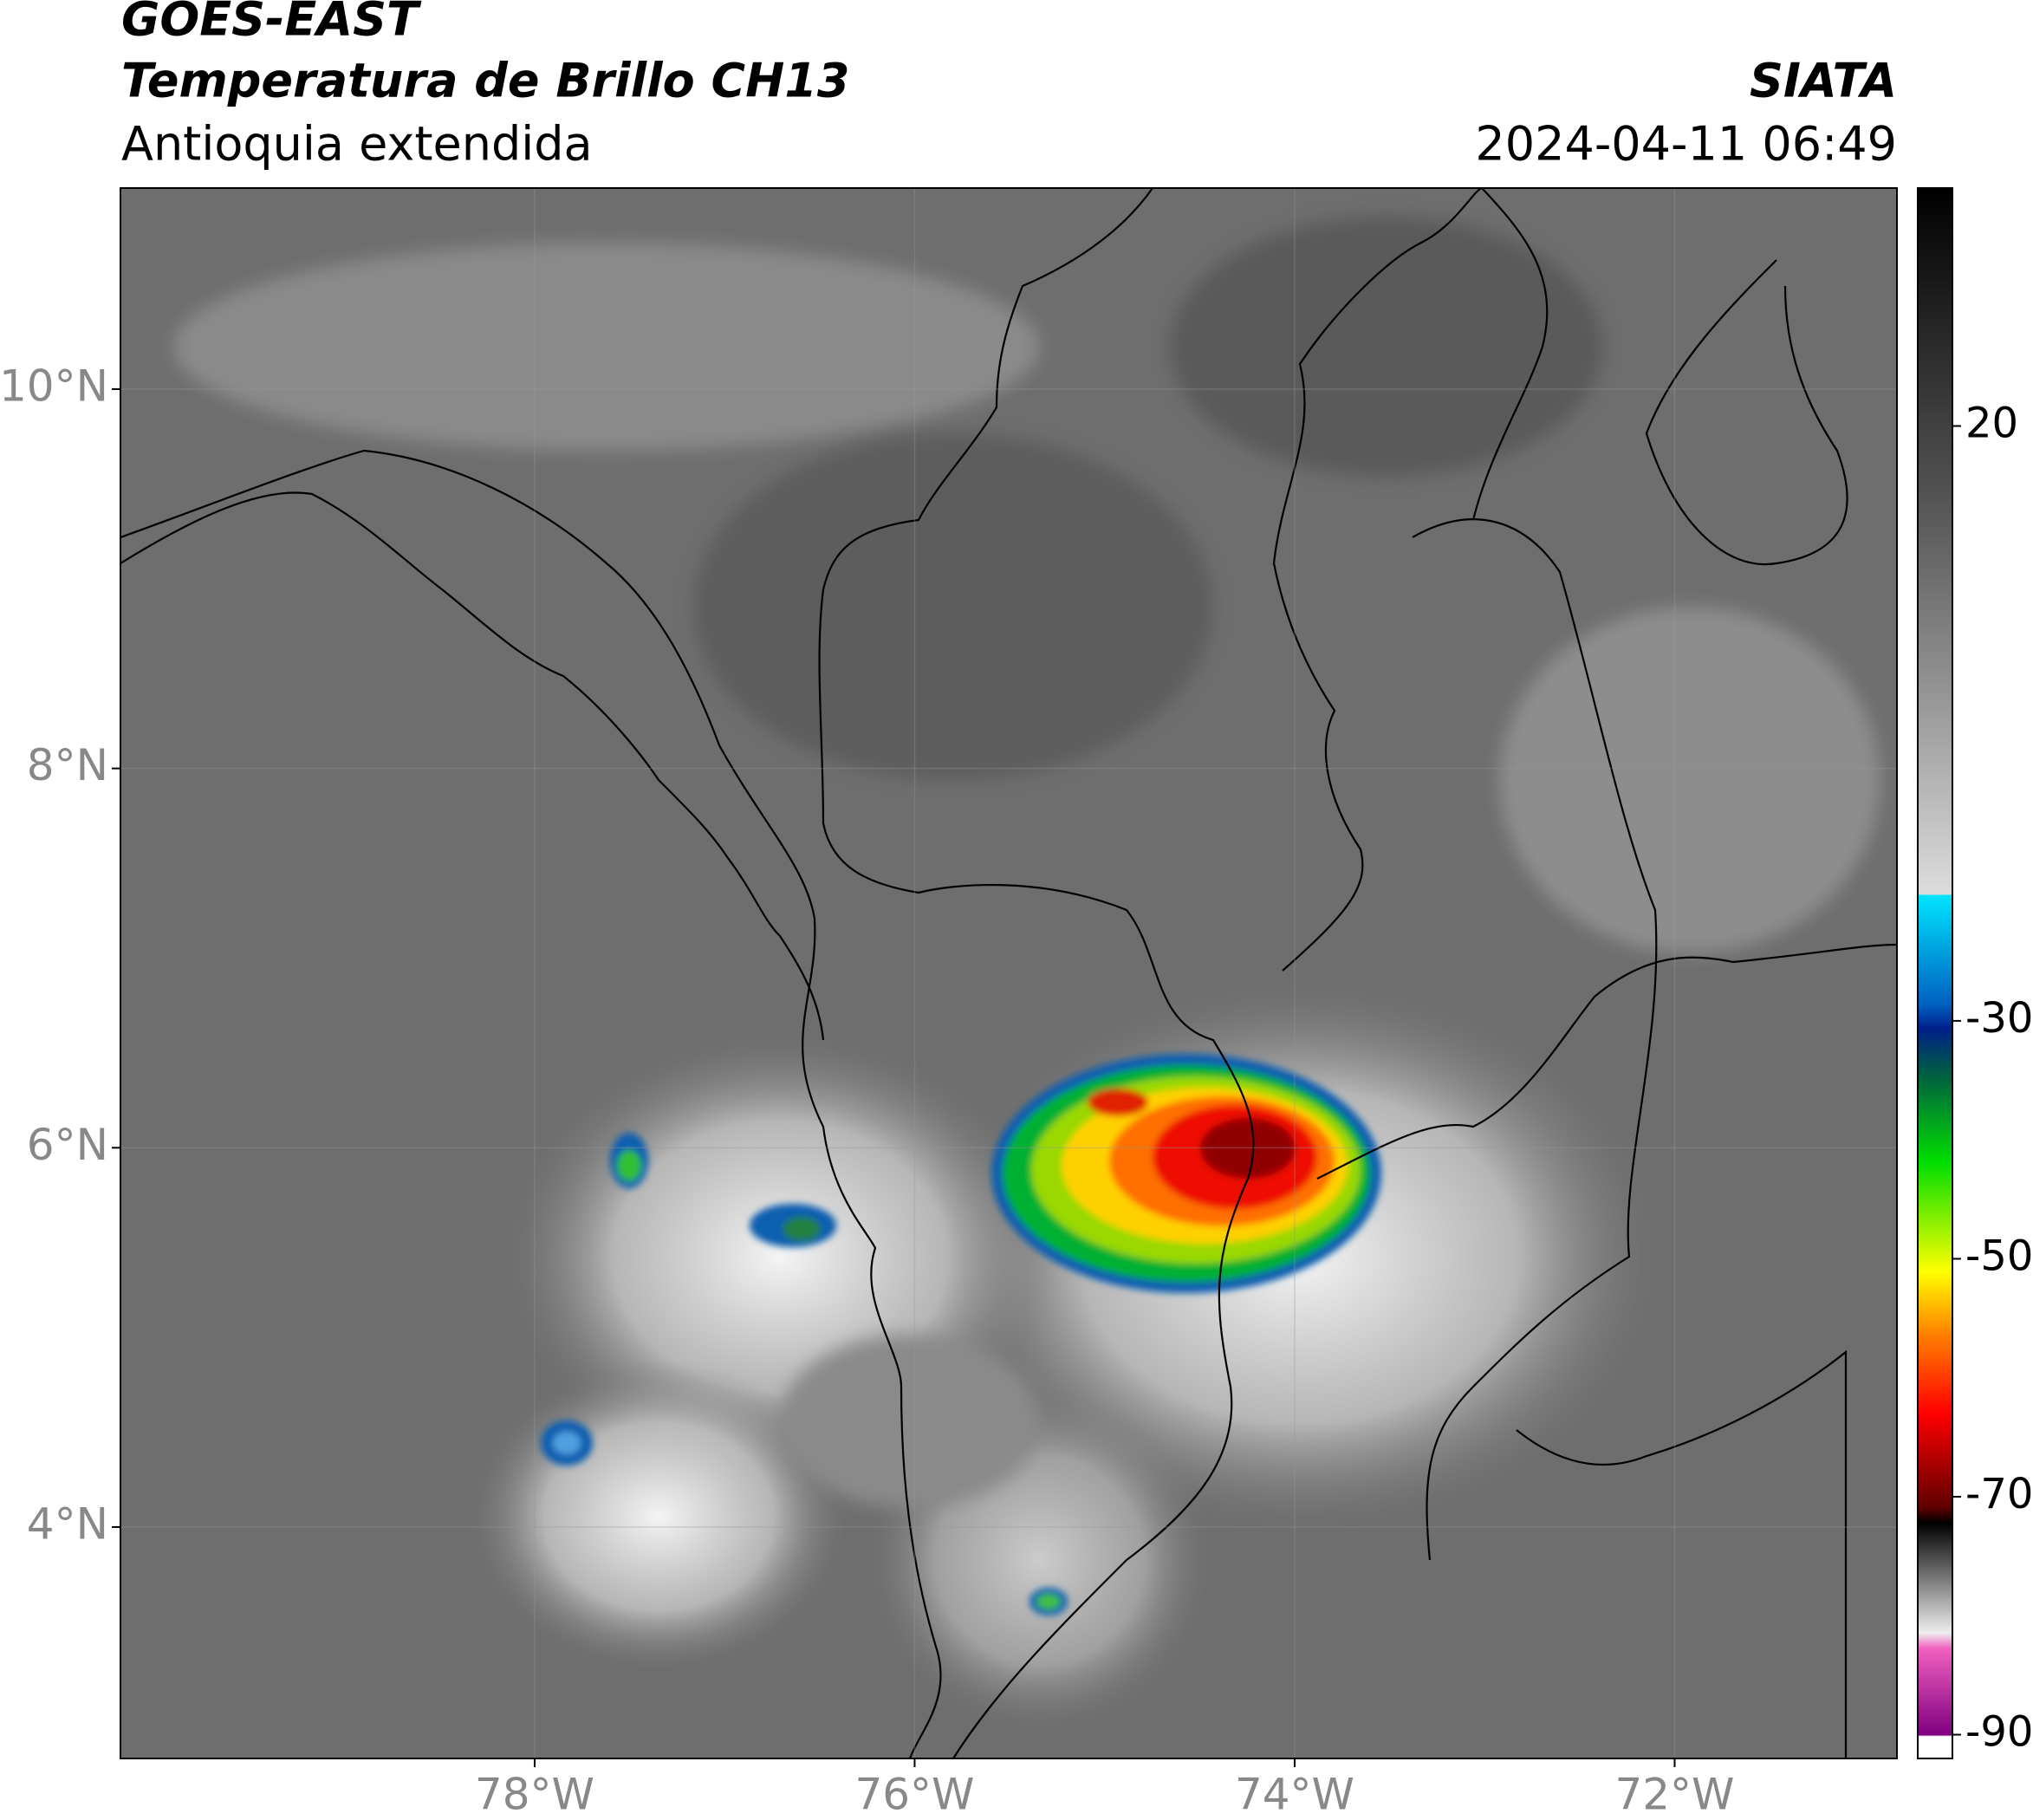 This screenshot has height=1820, width=2033. What do you see at coordinates (54, 386) in the screenshot?
I see `lat-tick-label: 10°N` at bounding box center [54, 386].